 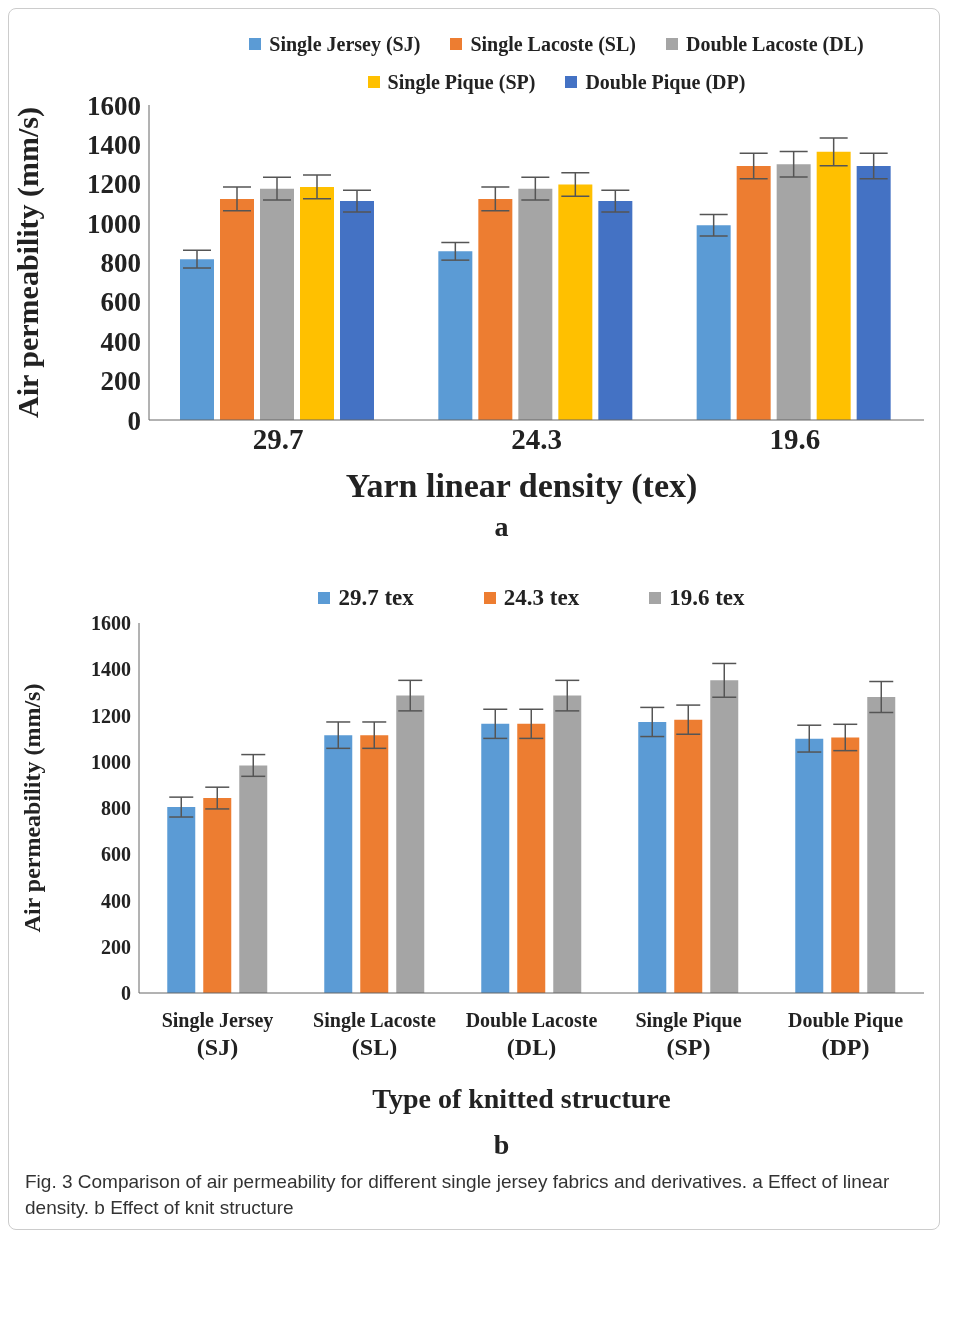 I want to click on legend-label: Double Lacoste (DL), so click(x=774, y=45).